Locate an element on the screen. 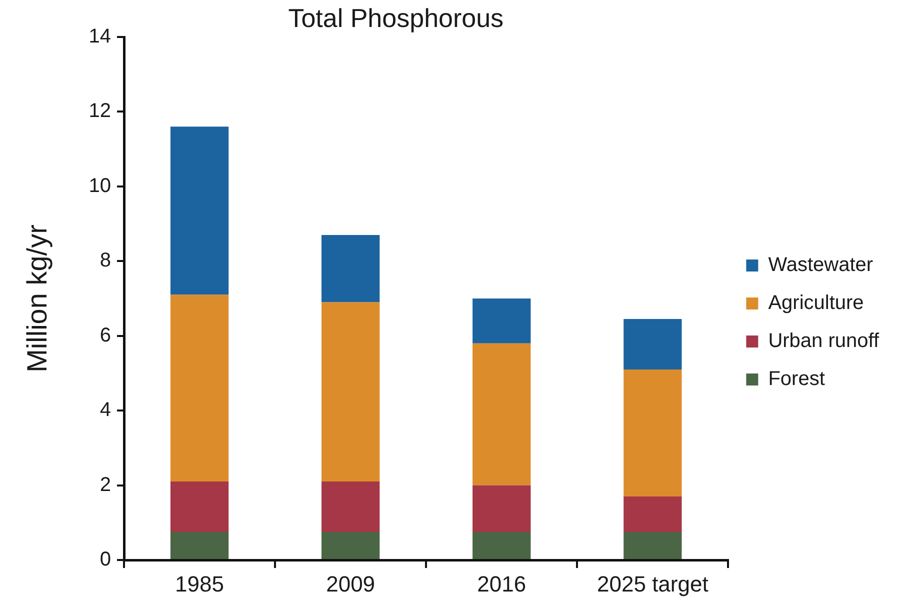  y-tick-label: 4 is located at coordinates (105, 410).